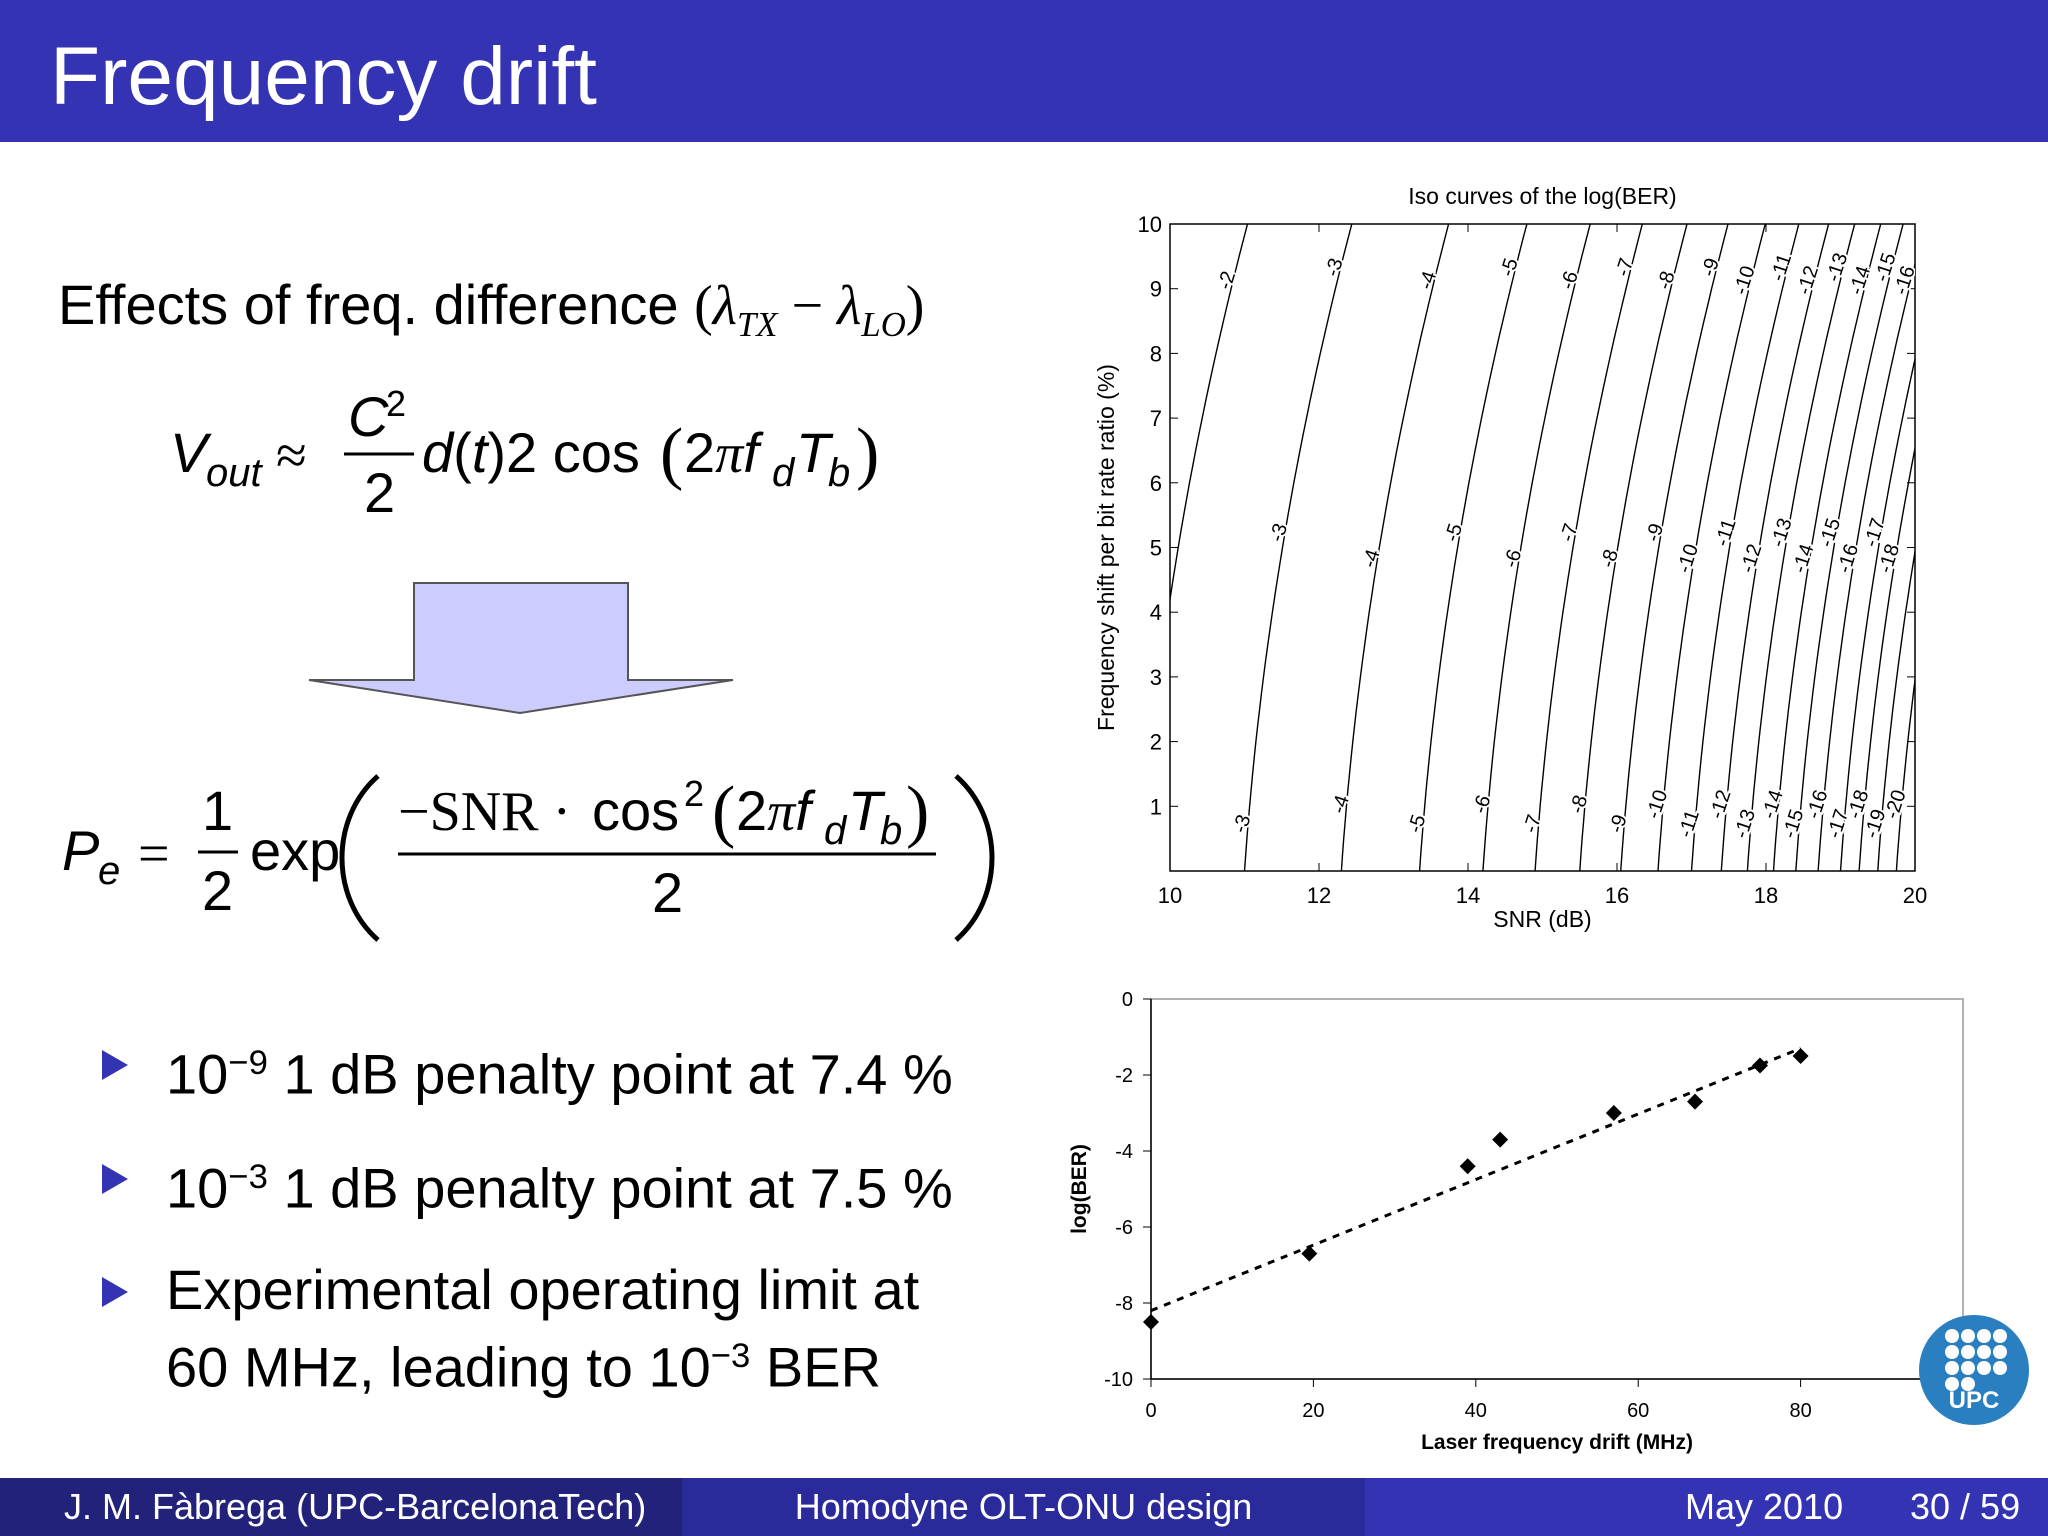 The width and height of the screenshot is (2048, 1536). Describe the element at coordinates (1313, 1411) in the screenshot. I see `x-tick-label: 20` at that location.